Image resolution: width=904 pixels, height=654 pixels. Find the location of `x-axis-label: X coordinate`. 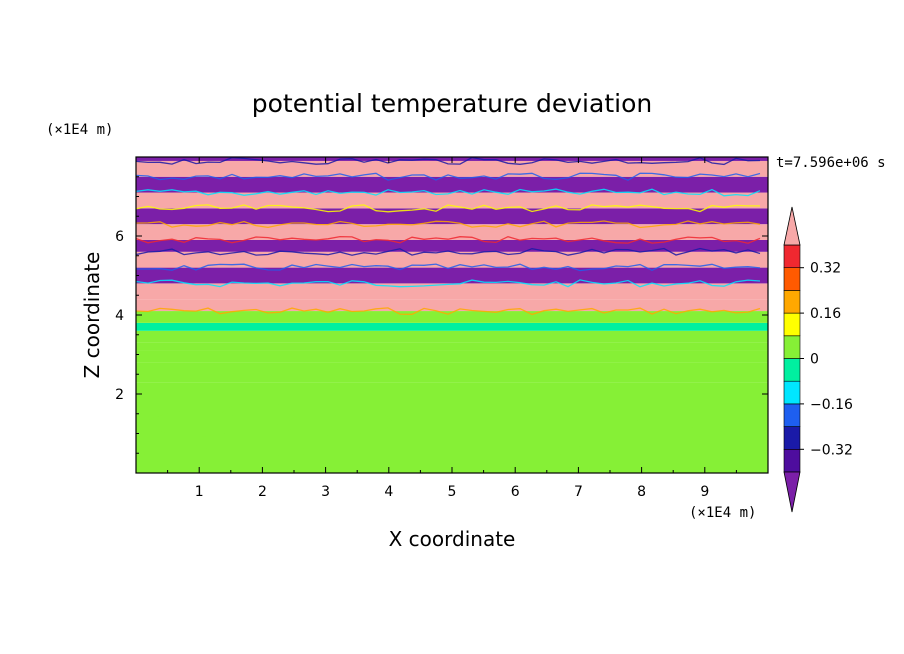

x-axis-label: X coordinate is located at coordinates (452, 539).